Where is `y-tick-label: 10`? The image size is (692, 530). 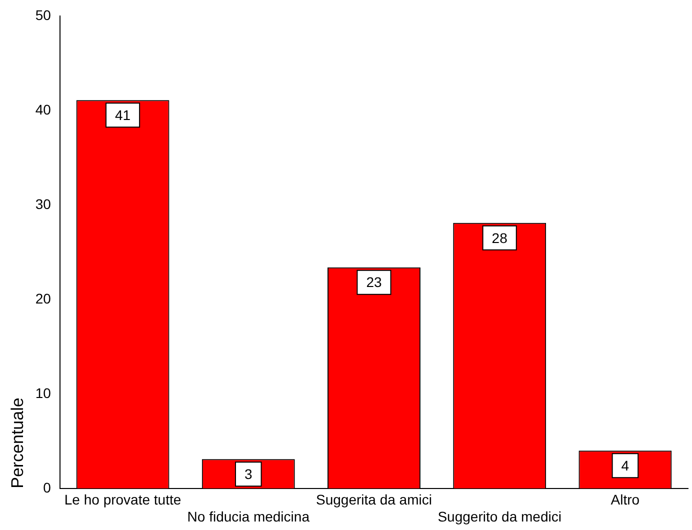 y-tick-label: 10 is located at coordinates (43, 392).